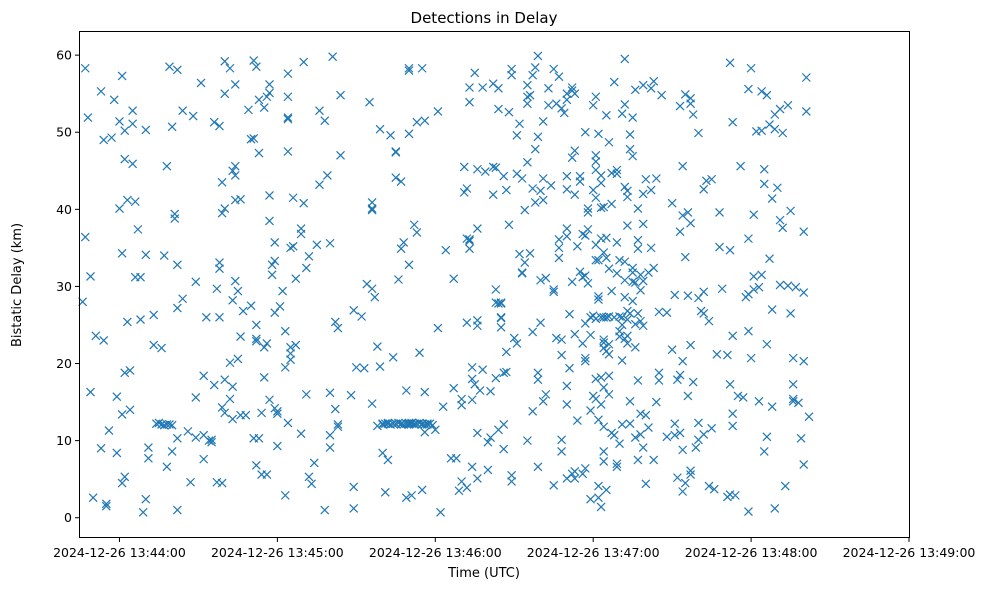 Image resolution: width=989 pixels, height=590 pixels. I want to click on x-tick-label: 2024-12-26 13:45:00, so click(277, 552).